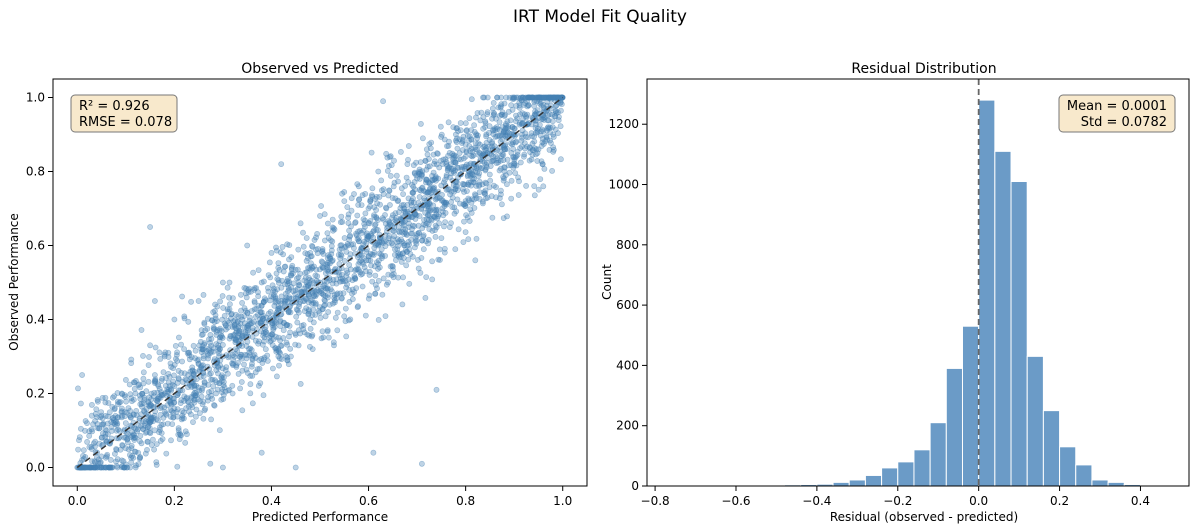 This screenshot has width=1200, height=532. Describe the element at coordinates (562, 501) in the screenshot. I see `scatter-x-tick-label: 1.0` at that location.